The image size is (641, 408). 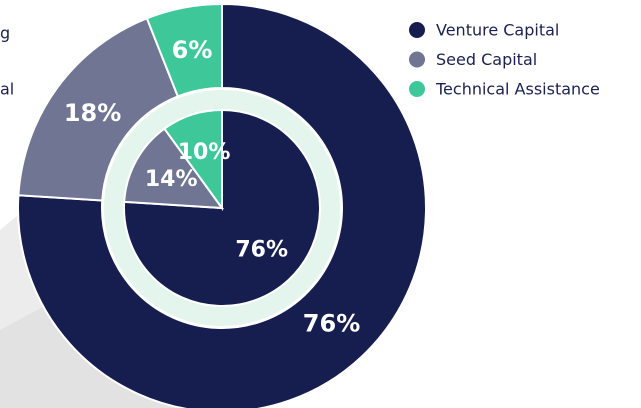 I want to click on legend-label: Technical Assistance, so click(x=517, y=89).